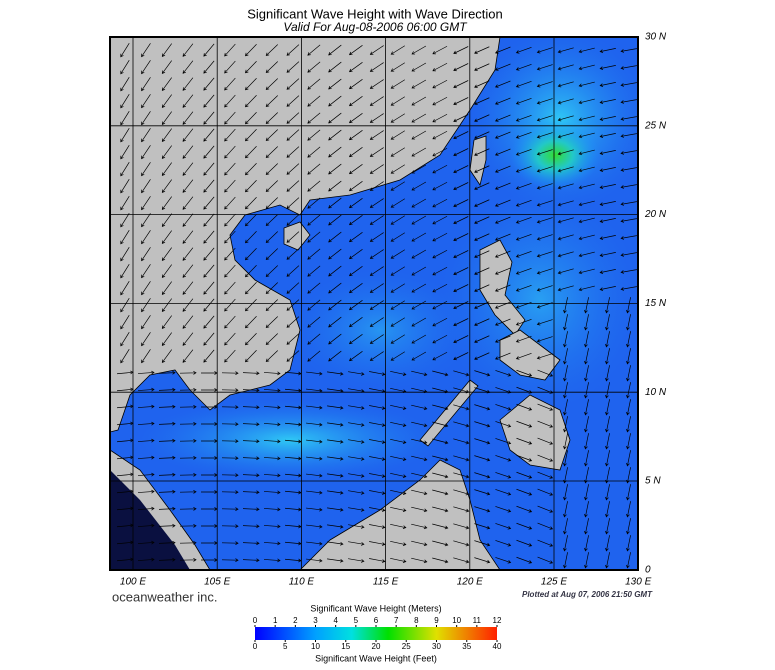  I want to click on meters-tick-label: 4, so click(335, 620).